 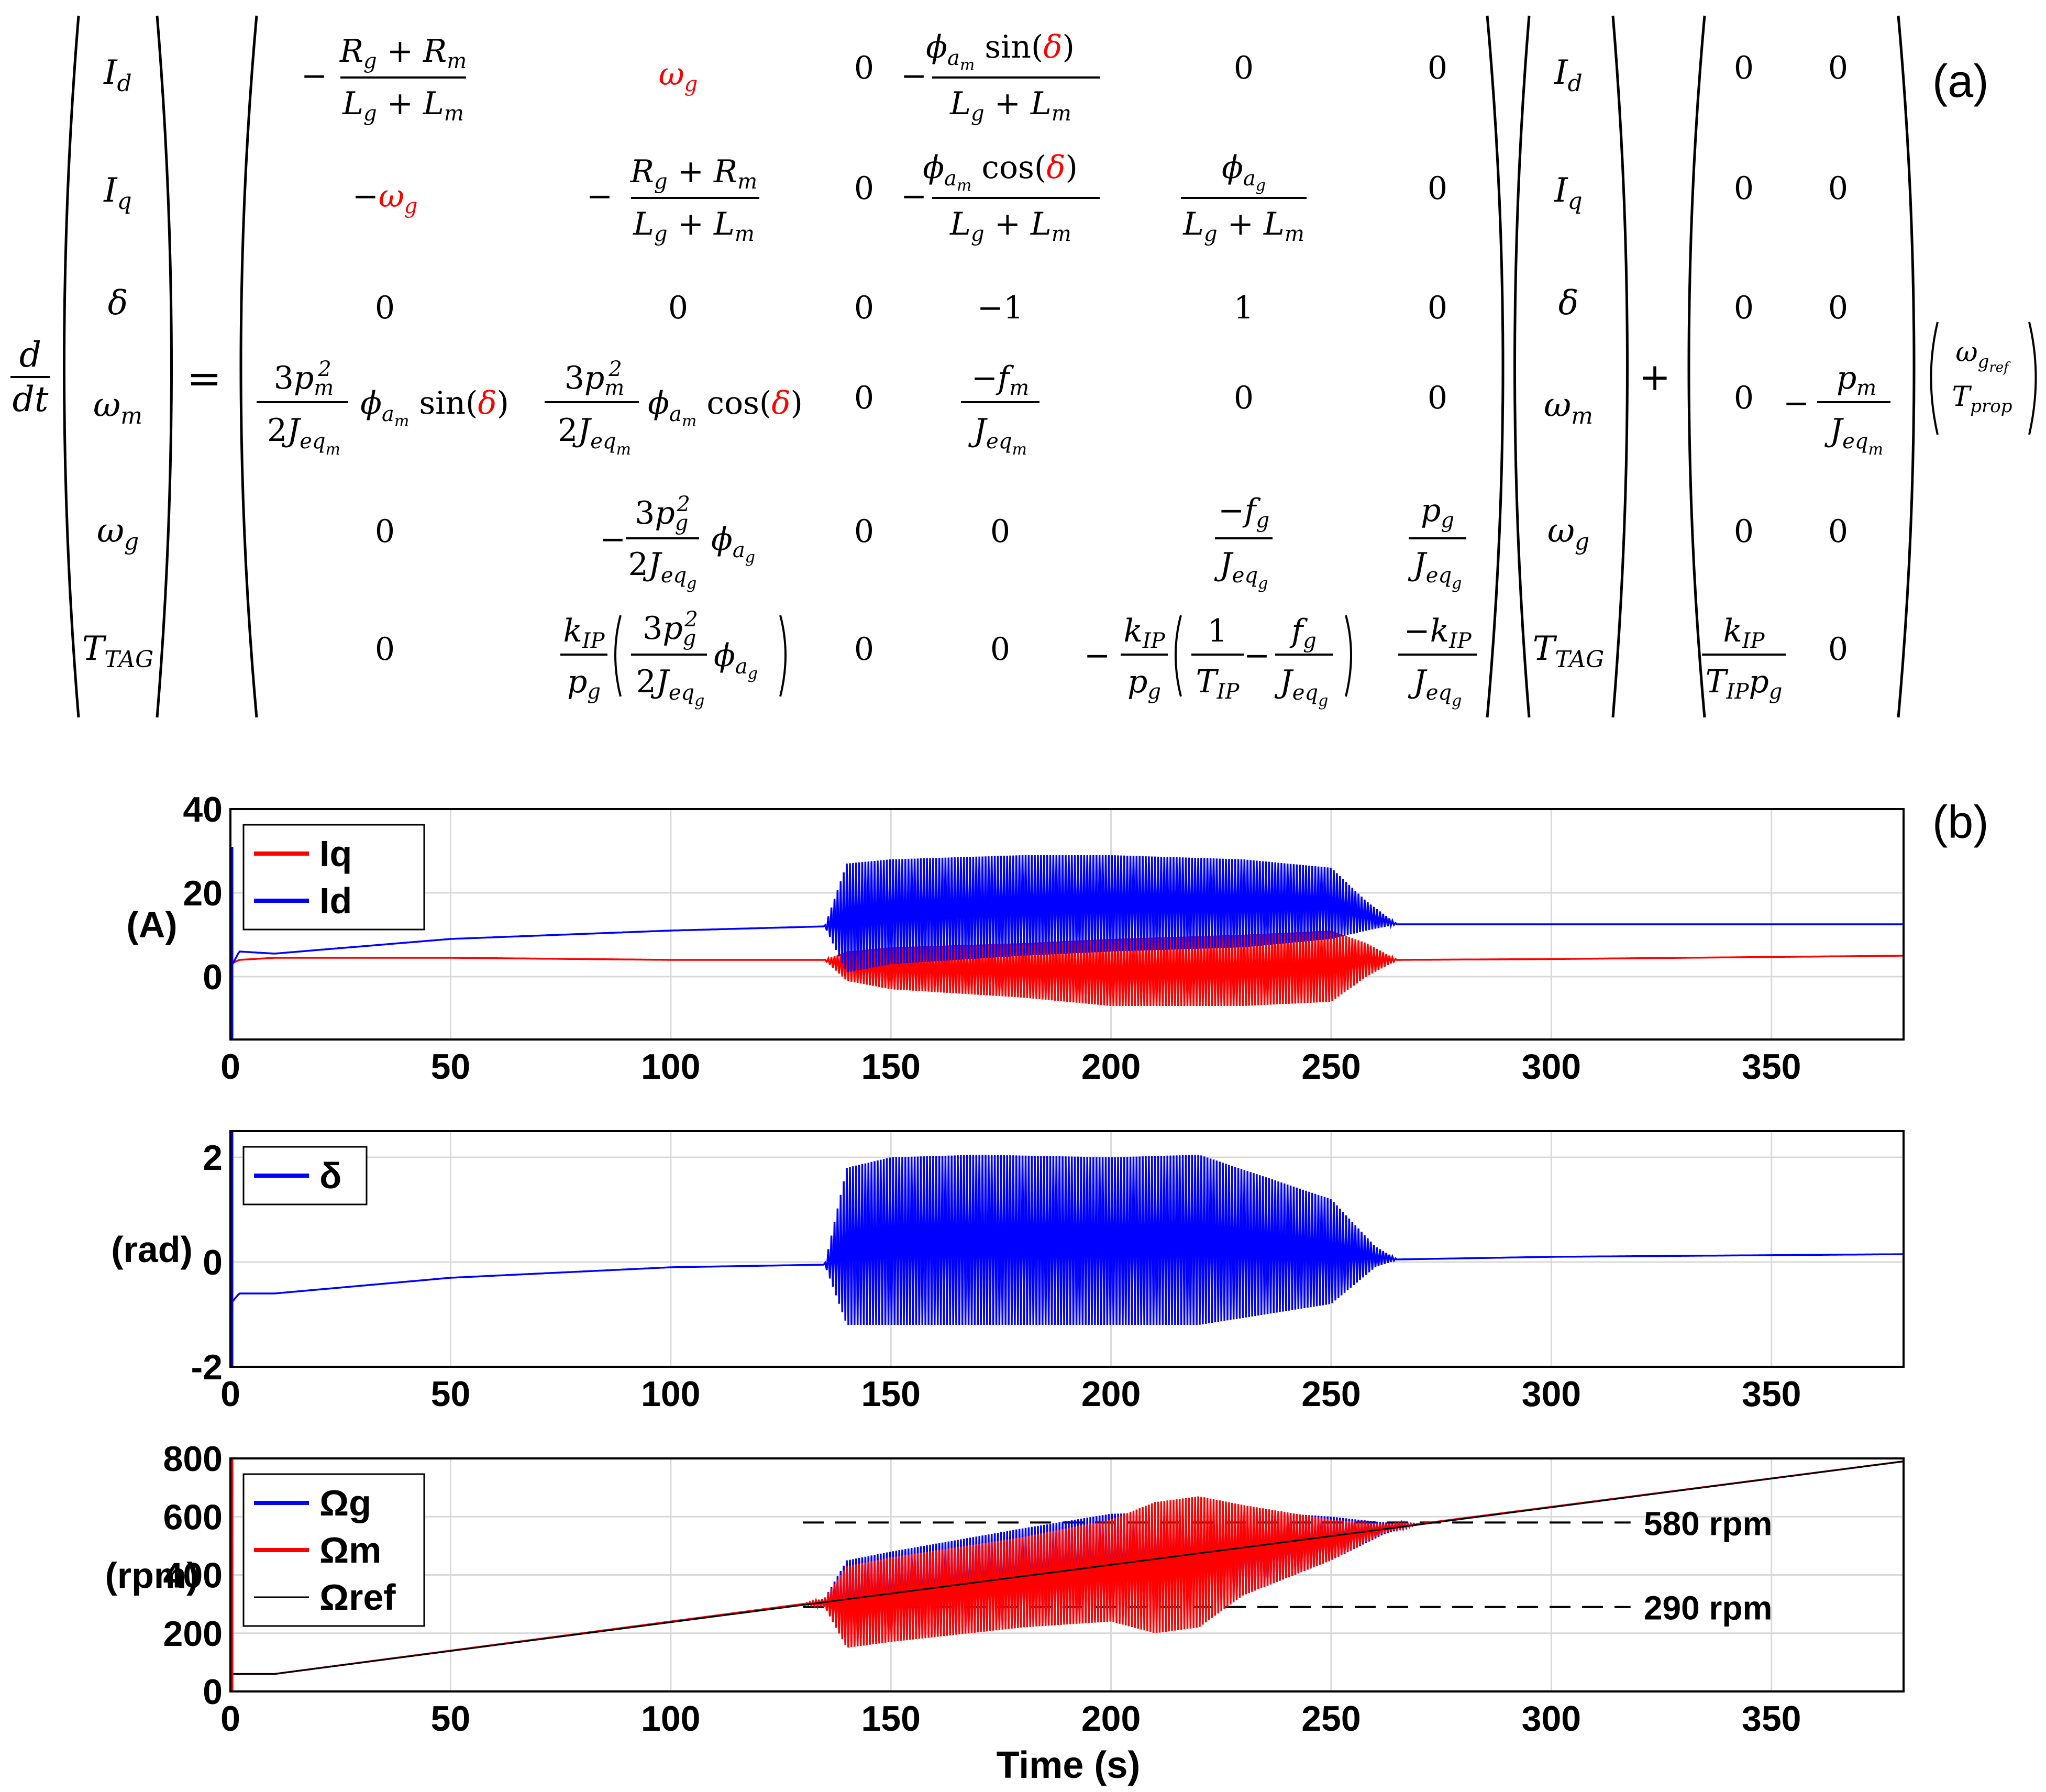 What do you see at coordinates (358, 1597) in the screenshot?
I see `legend-label: Ωref` at bounding box center [358, 1597].